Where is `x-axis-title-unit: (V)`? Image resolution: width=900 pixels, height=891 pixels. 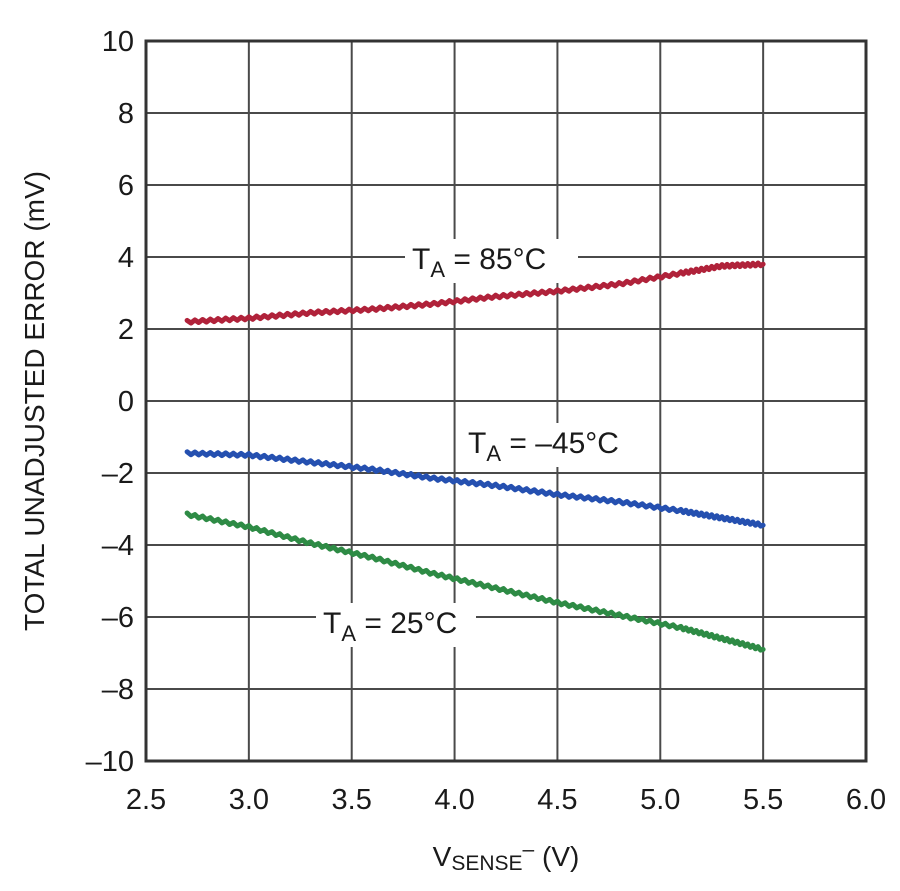 x-axis-title-unit: (V) is located at coordinates (556, 856).